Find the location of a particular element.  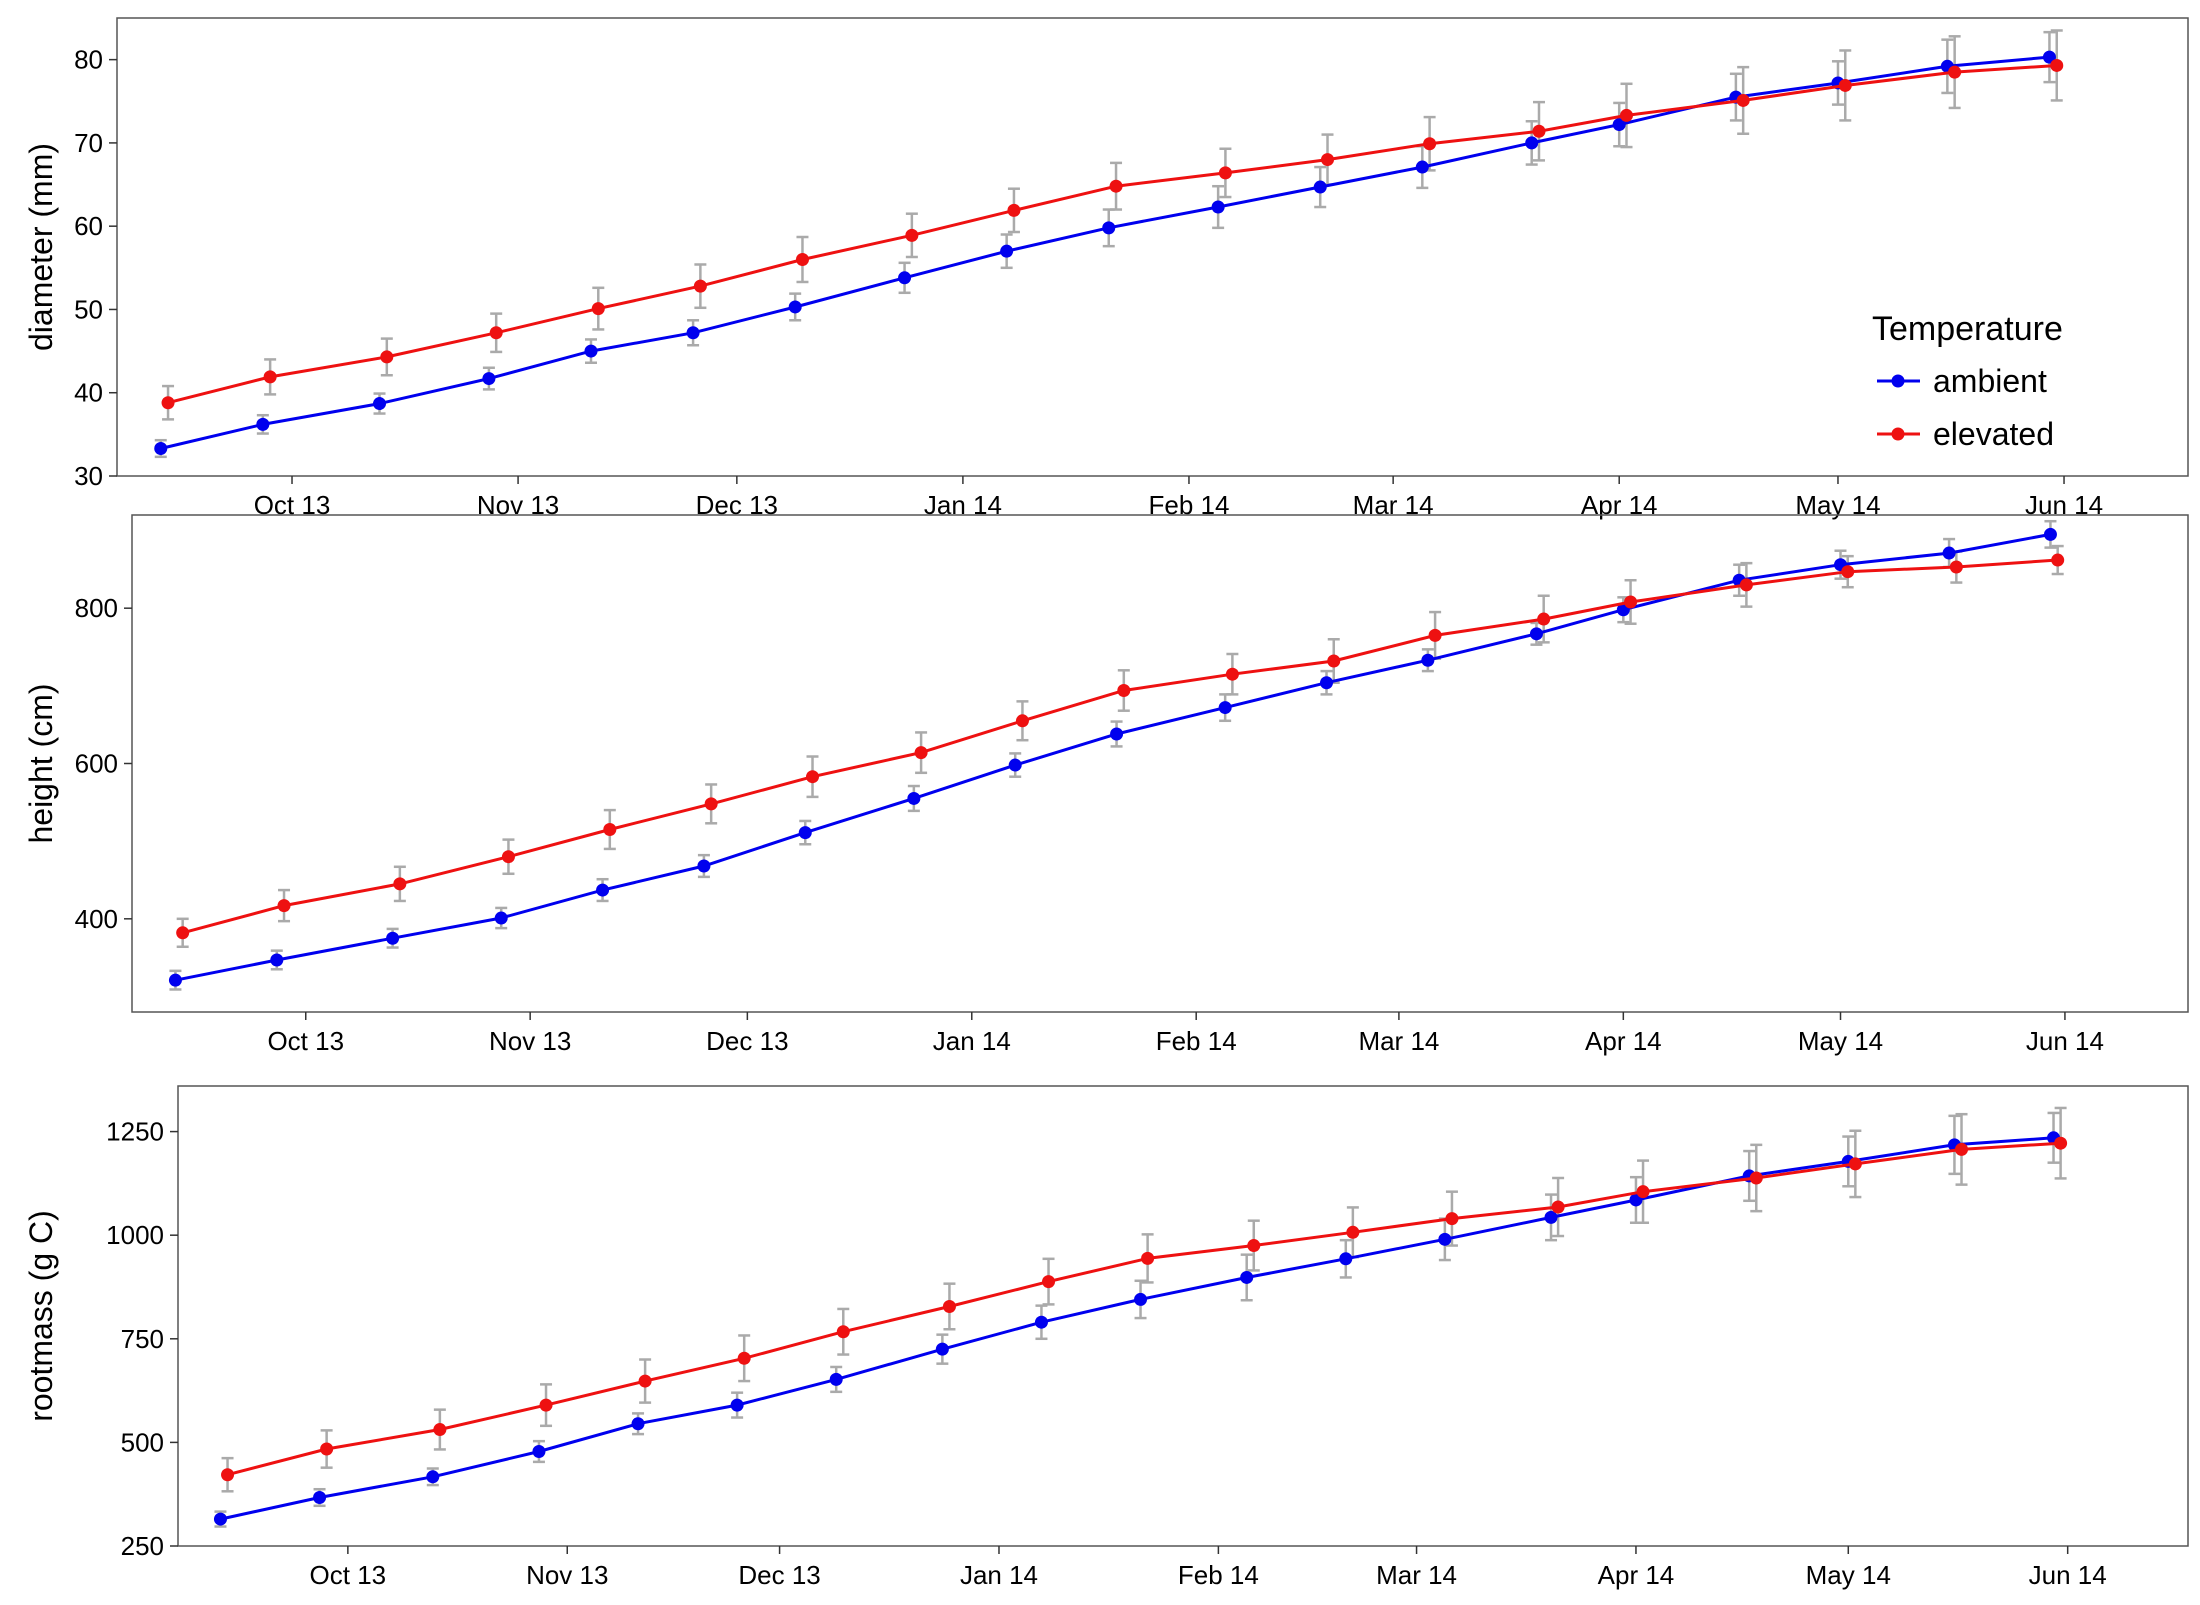

y-tick-label: 60 is located at coordinates (88, 226).